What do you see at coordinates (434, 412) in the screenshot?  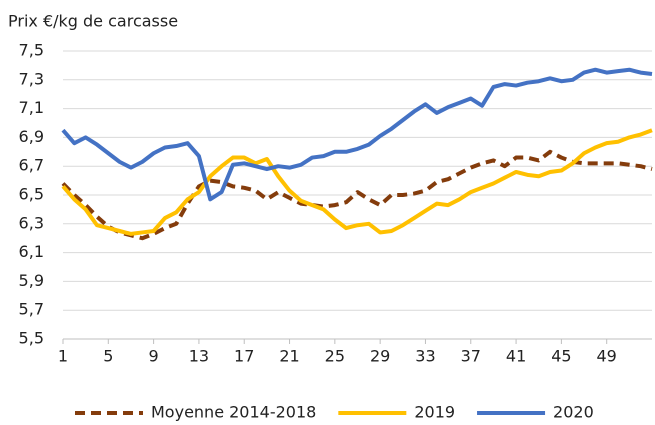 I see `legend-label: 2019` at bounding box center [434, 412].